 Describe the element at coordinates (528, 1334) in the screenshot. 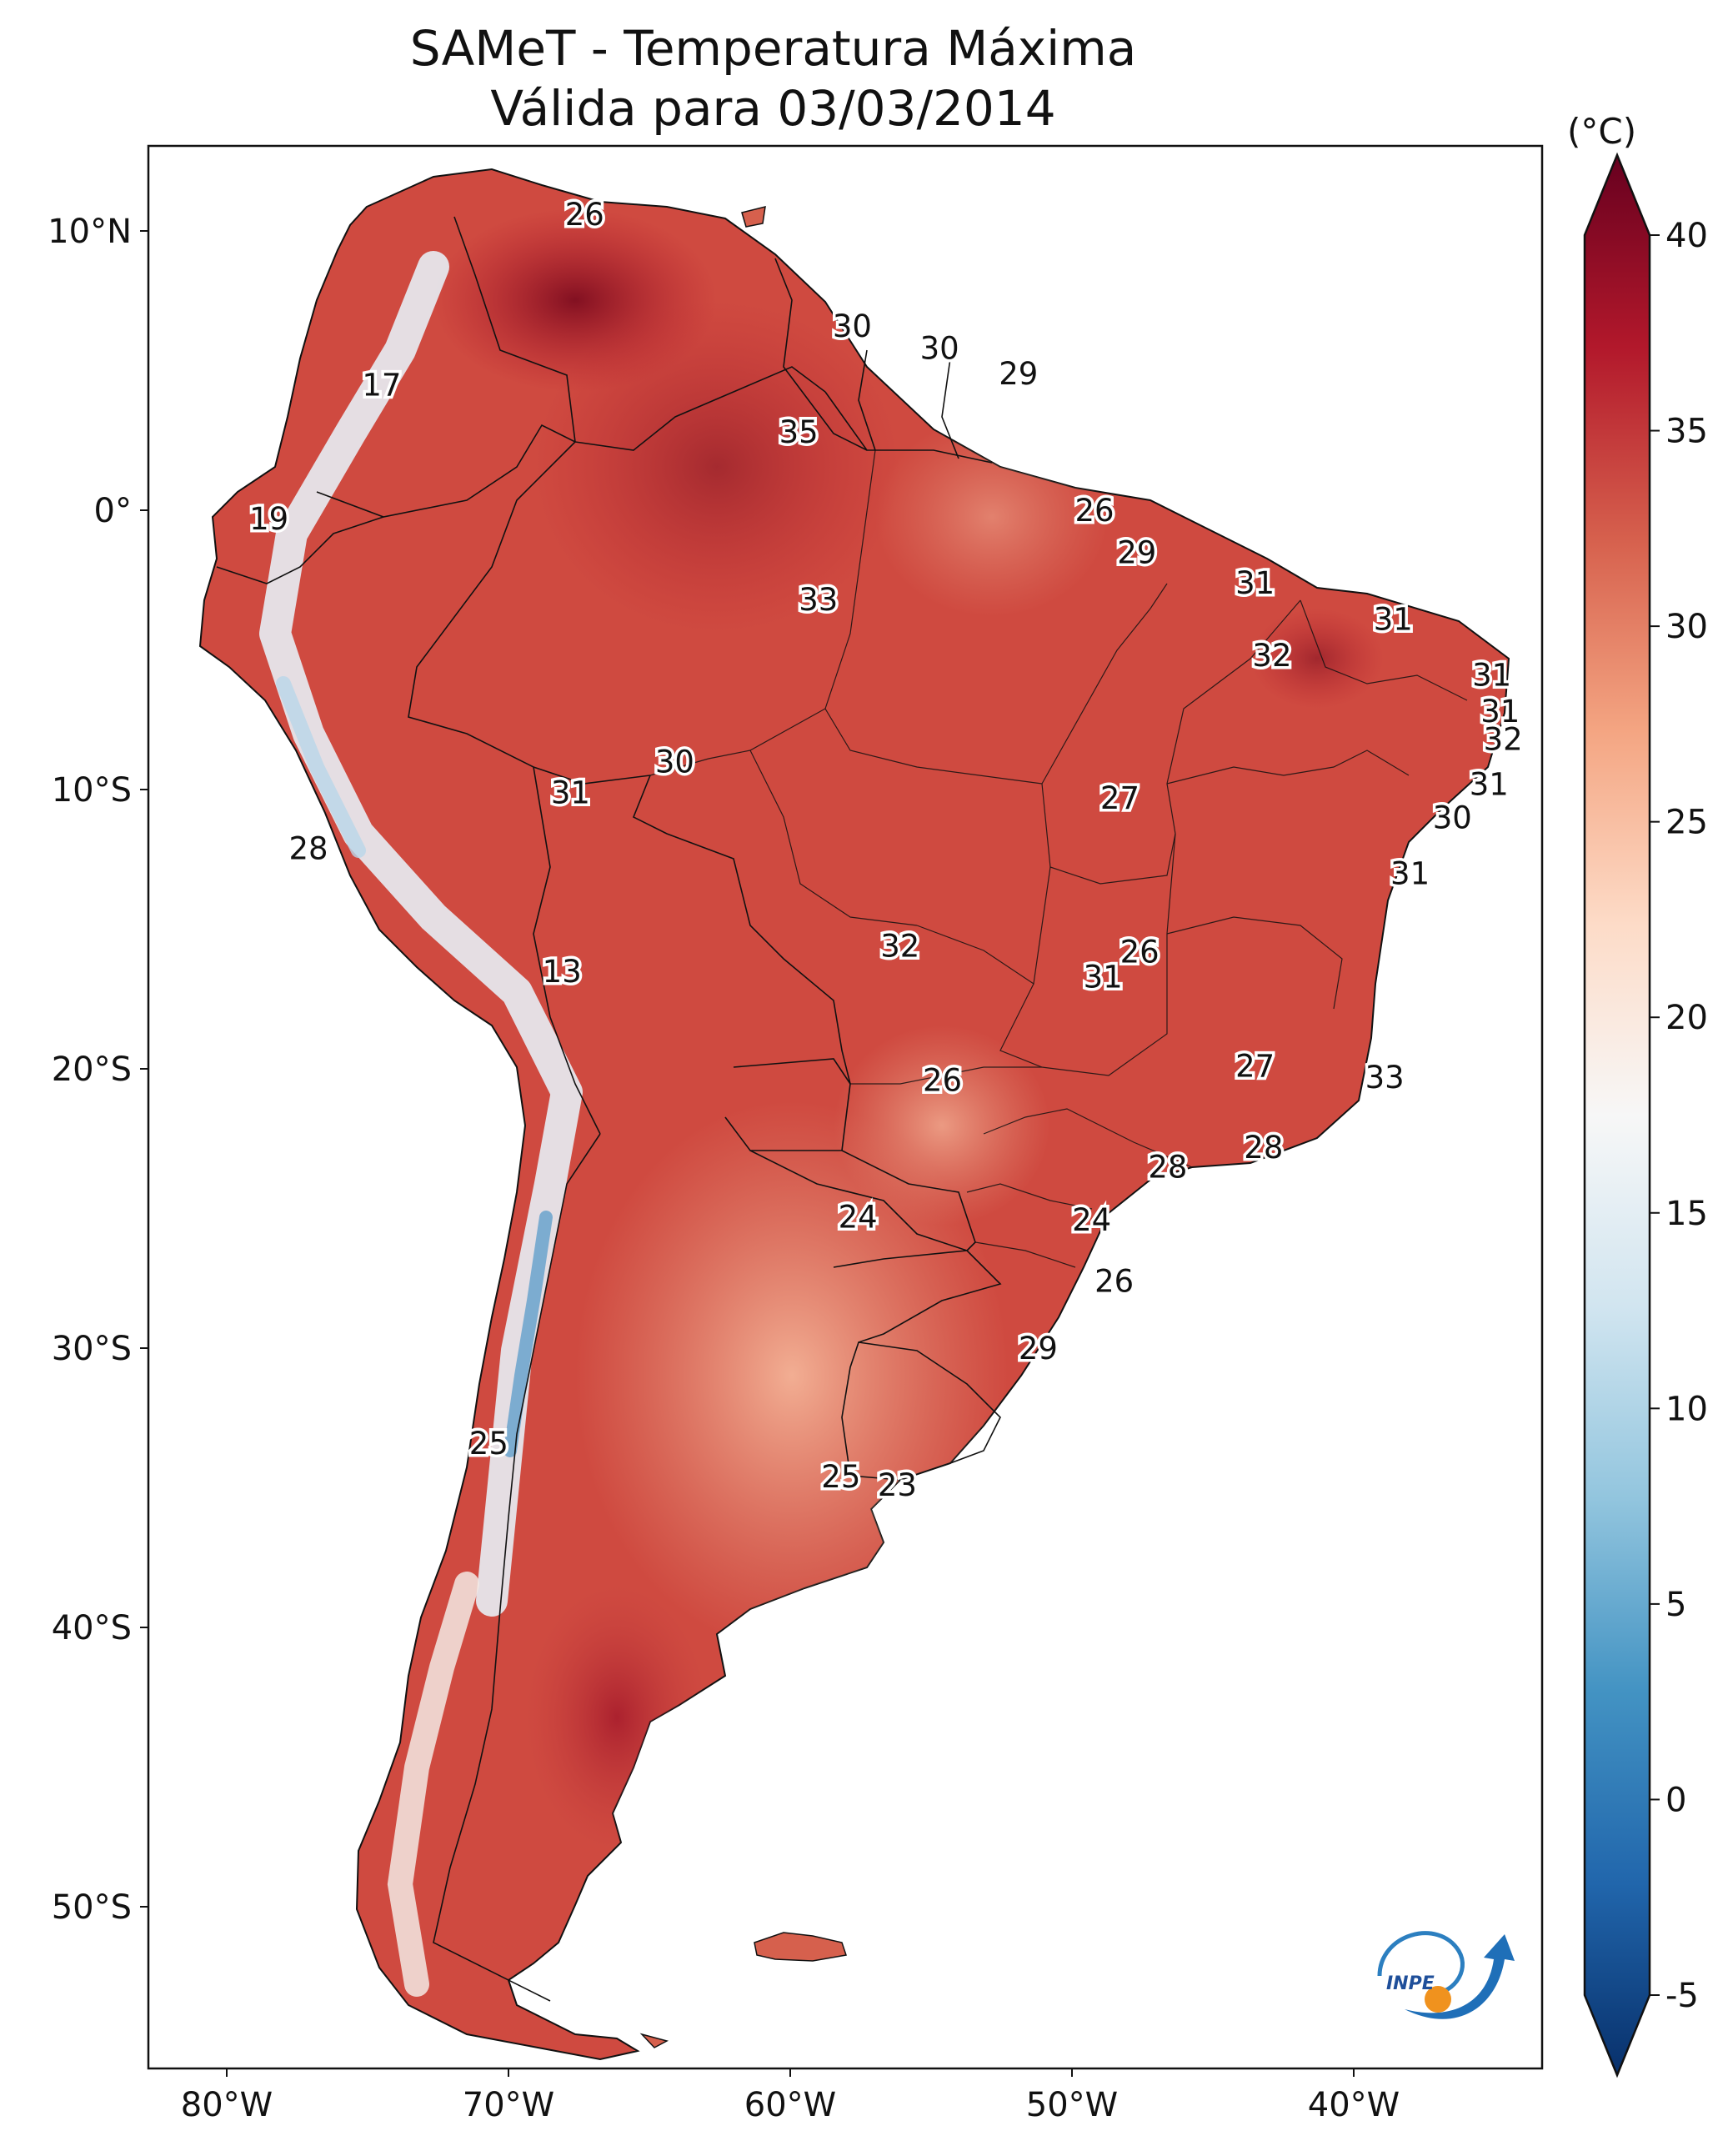

I see `andes-cold-core` at that location.